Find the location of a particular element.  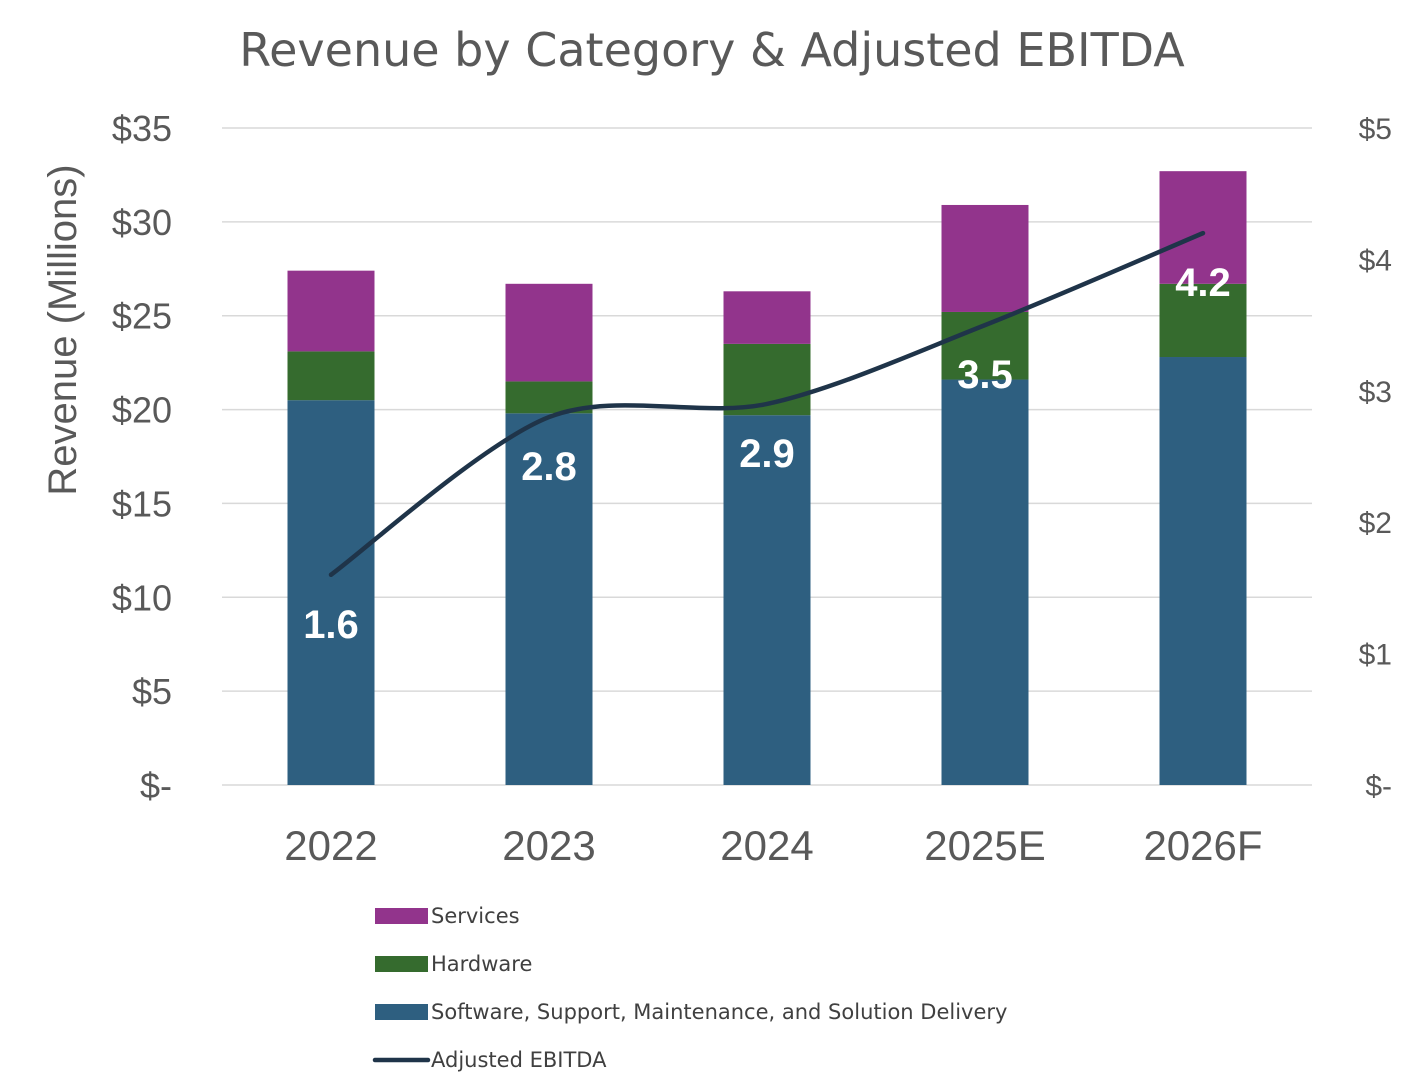

y-axis-ticks: $- $5 $10 $15 $20 $25 $30 $35 is located at coordinates (142, 457).